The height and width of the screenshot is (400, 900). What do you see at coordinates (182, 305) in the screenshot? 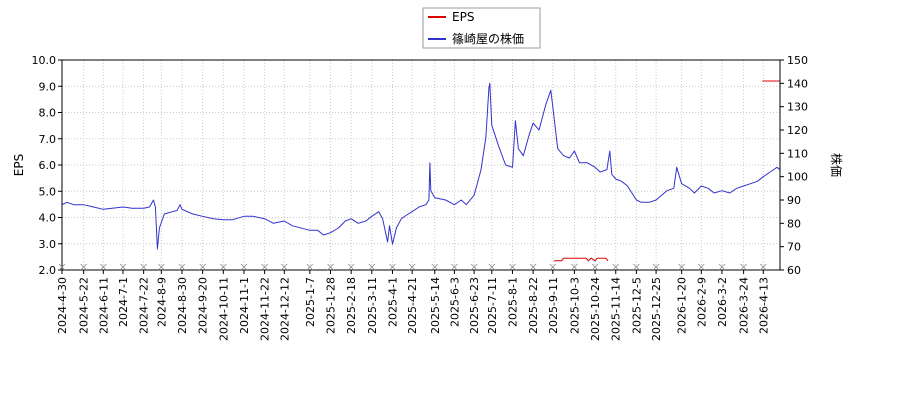
I see `x-tick-label: 2024-8-30` at bounding box center [182, 305].